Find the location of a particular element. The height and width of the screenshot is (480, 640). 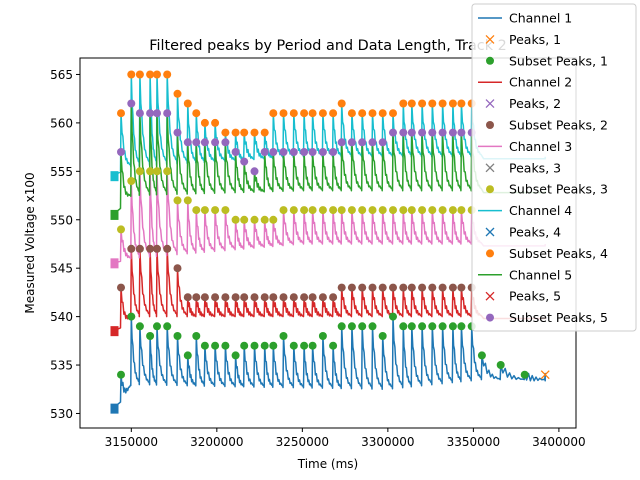

legend-entry-label: Peaks, 1 is located at coordinates (535, 39).